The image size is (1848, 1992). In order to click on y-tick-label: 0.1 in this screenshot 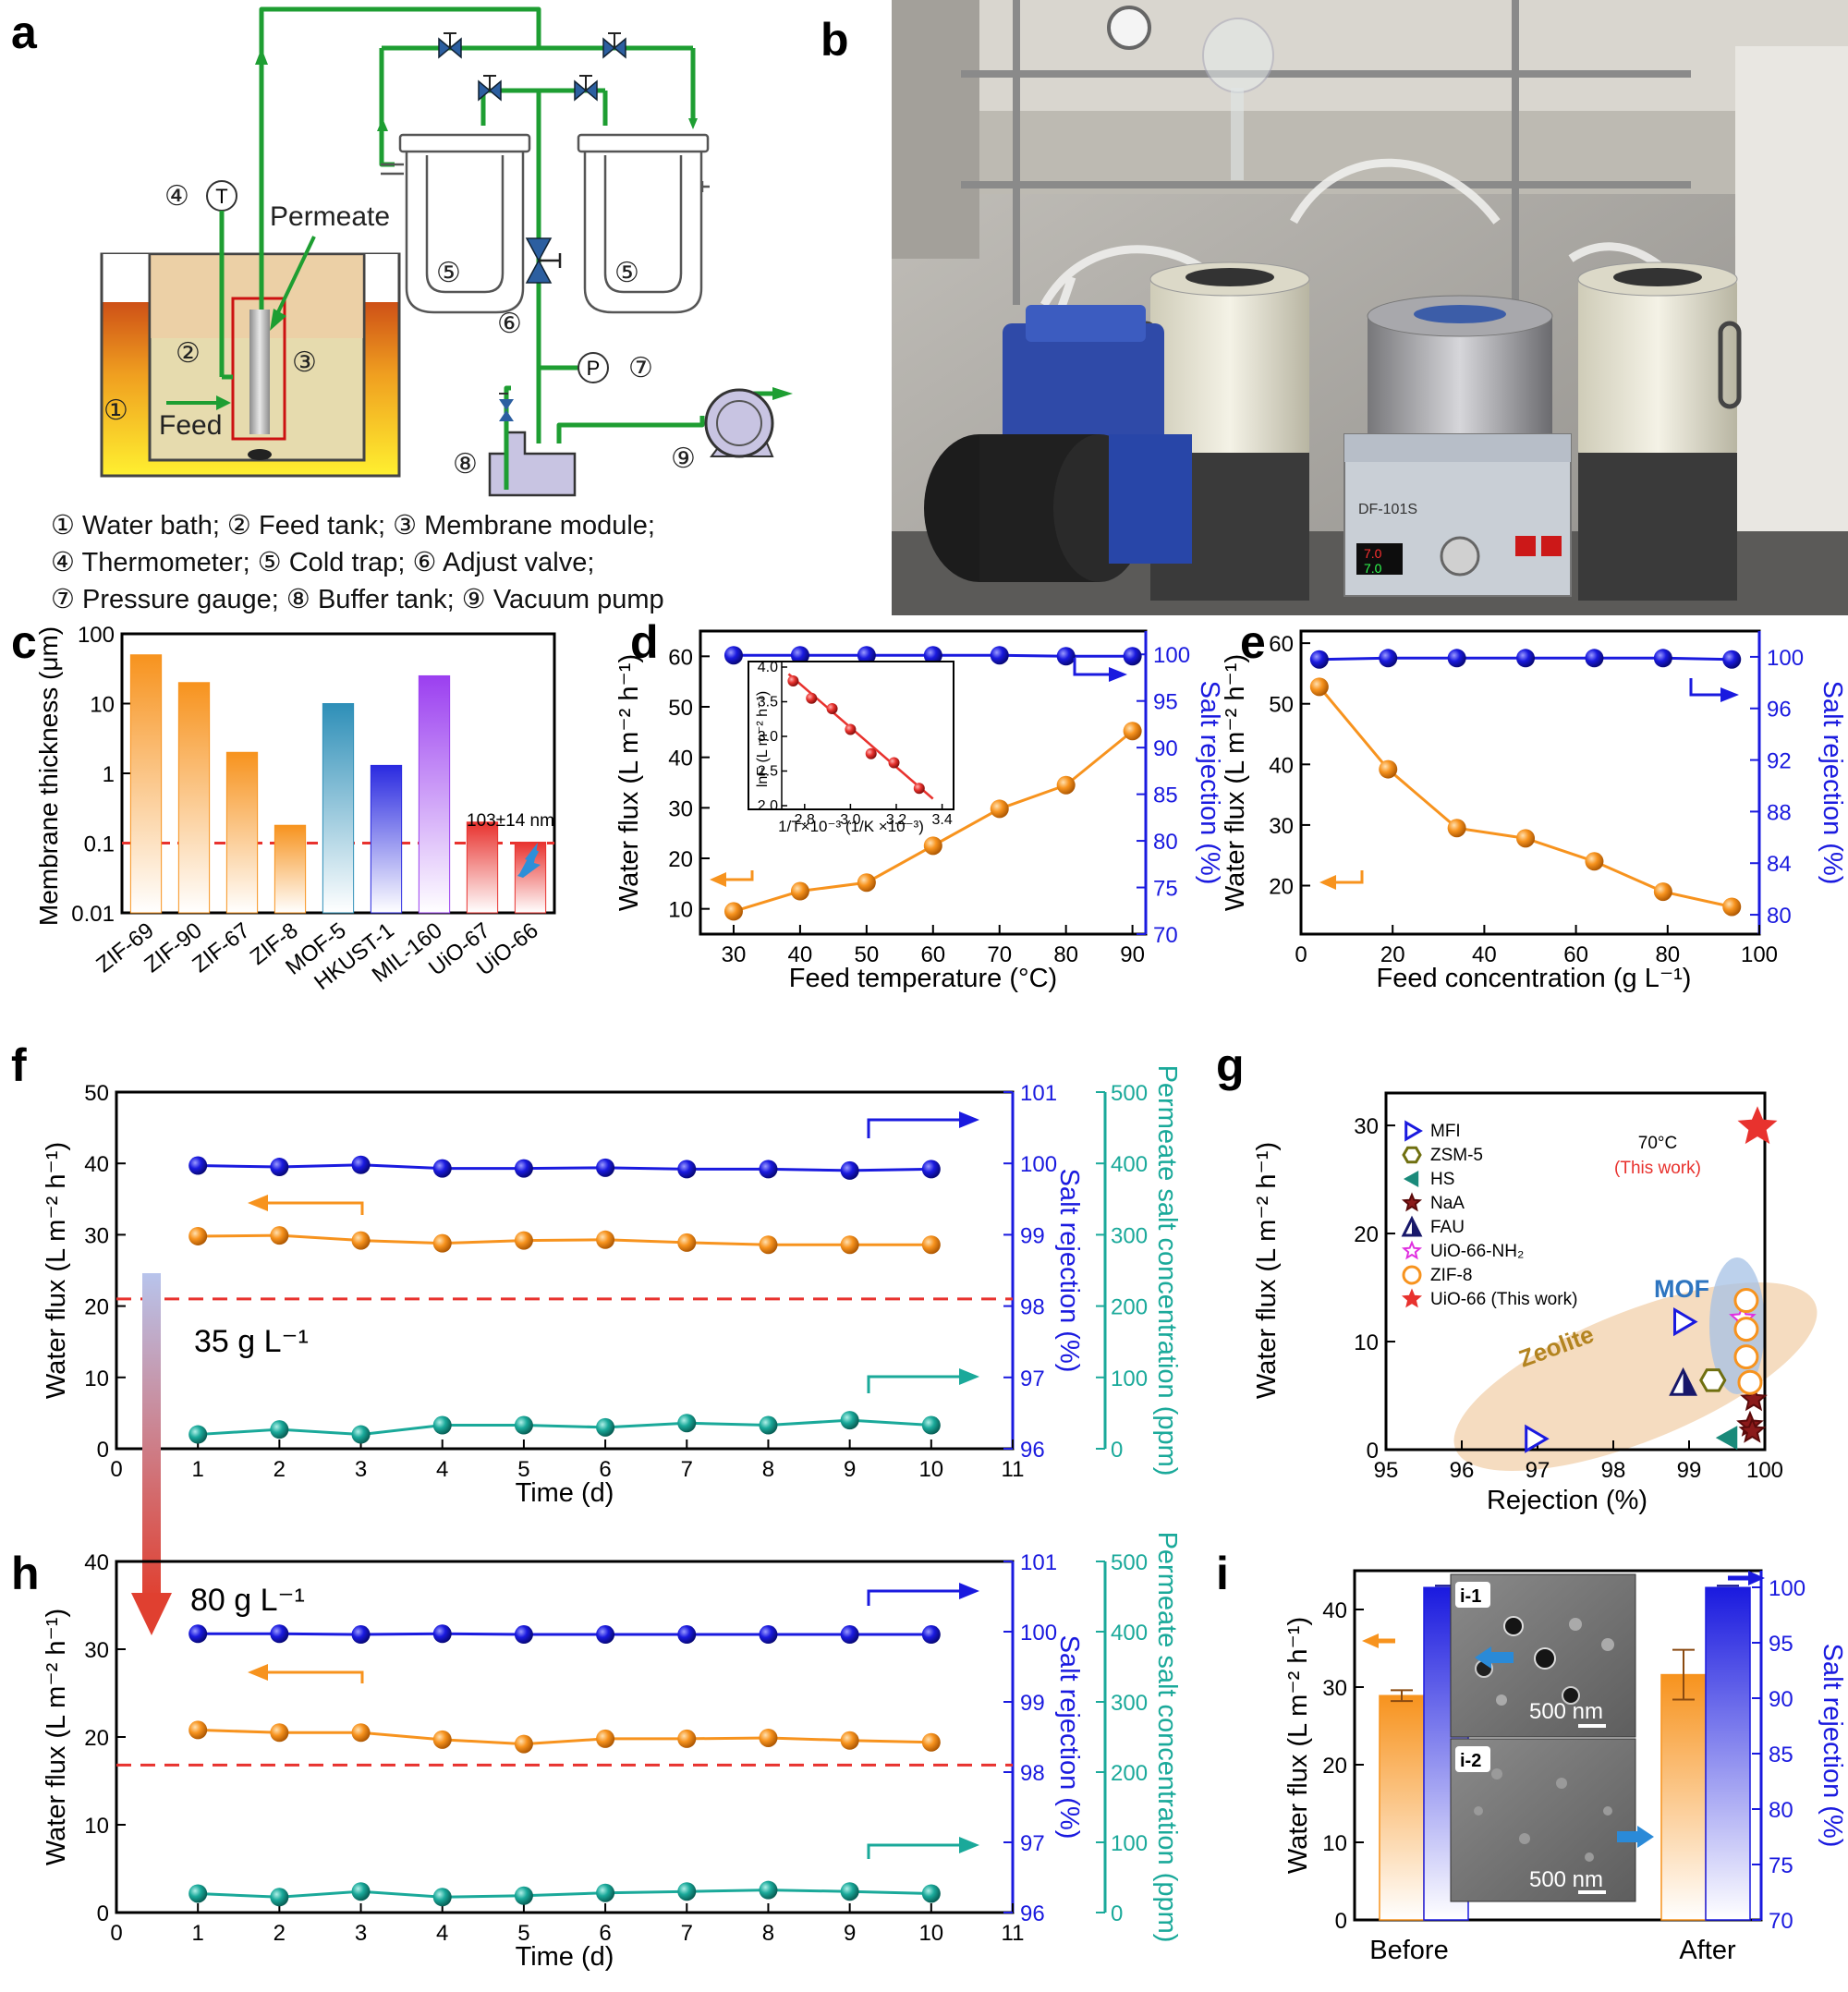, I will do `click(99, 844)`.